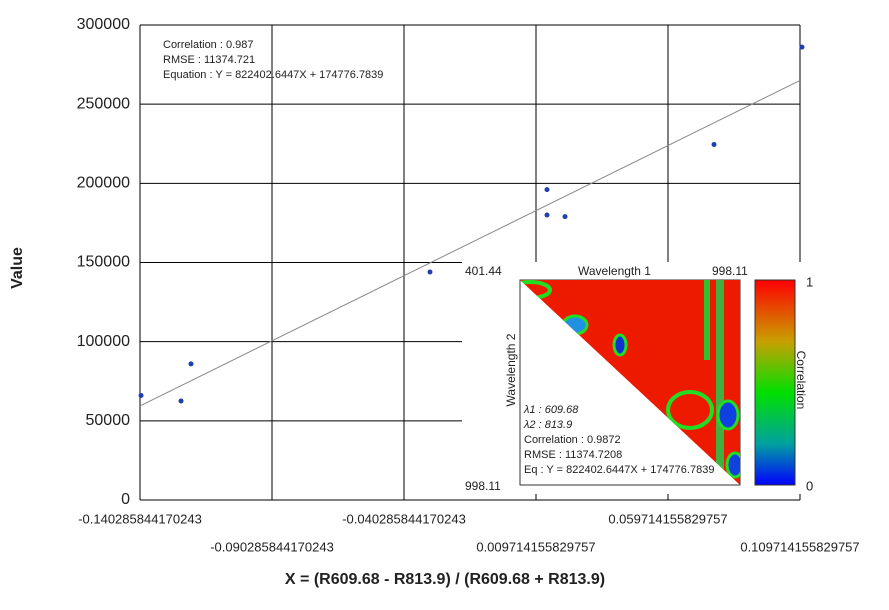 This screenshot has width=889, height=610. Describe the element at coordinates (573, 455) in the screenshot. I see `inset-info: RMSE : 11374.7208` at that location.